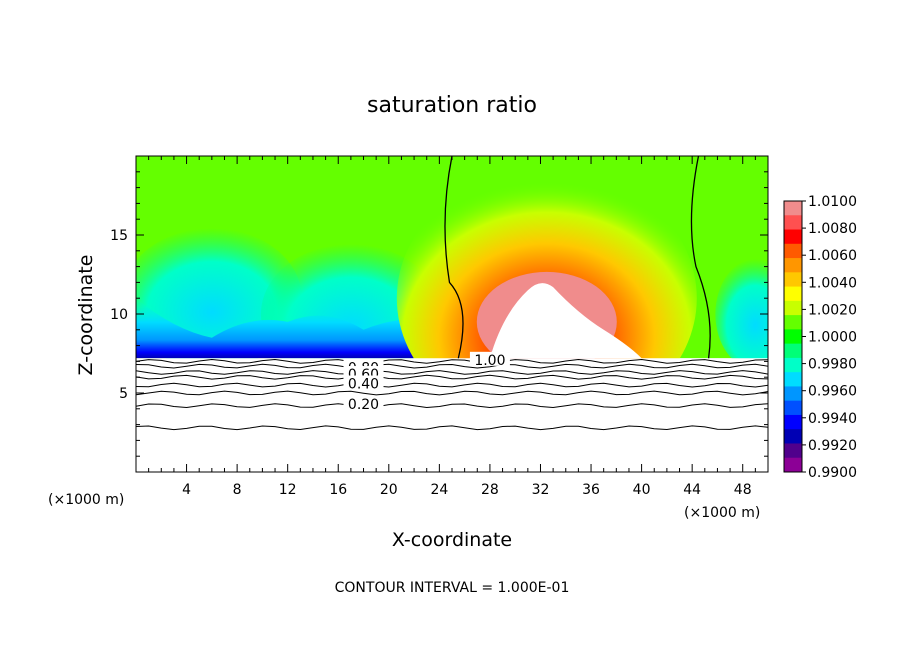 Image resolution: width=904 pixels, height=654 pixels. I want to click on x-tick-label: 16, so click(338, 490).